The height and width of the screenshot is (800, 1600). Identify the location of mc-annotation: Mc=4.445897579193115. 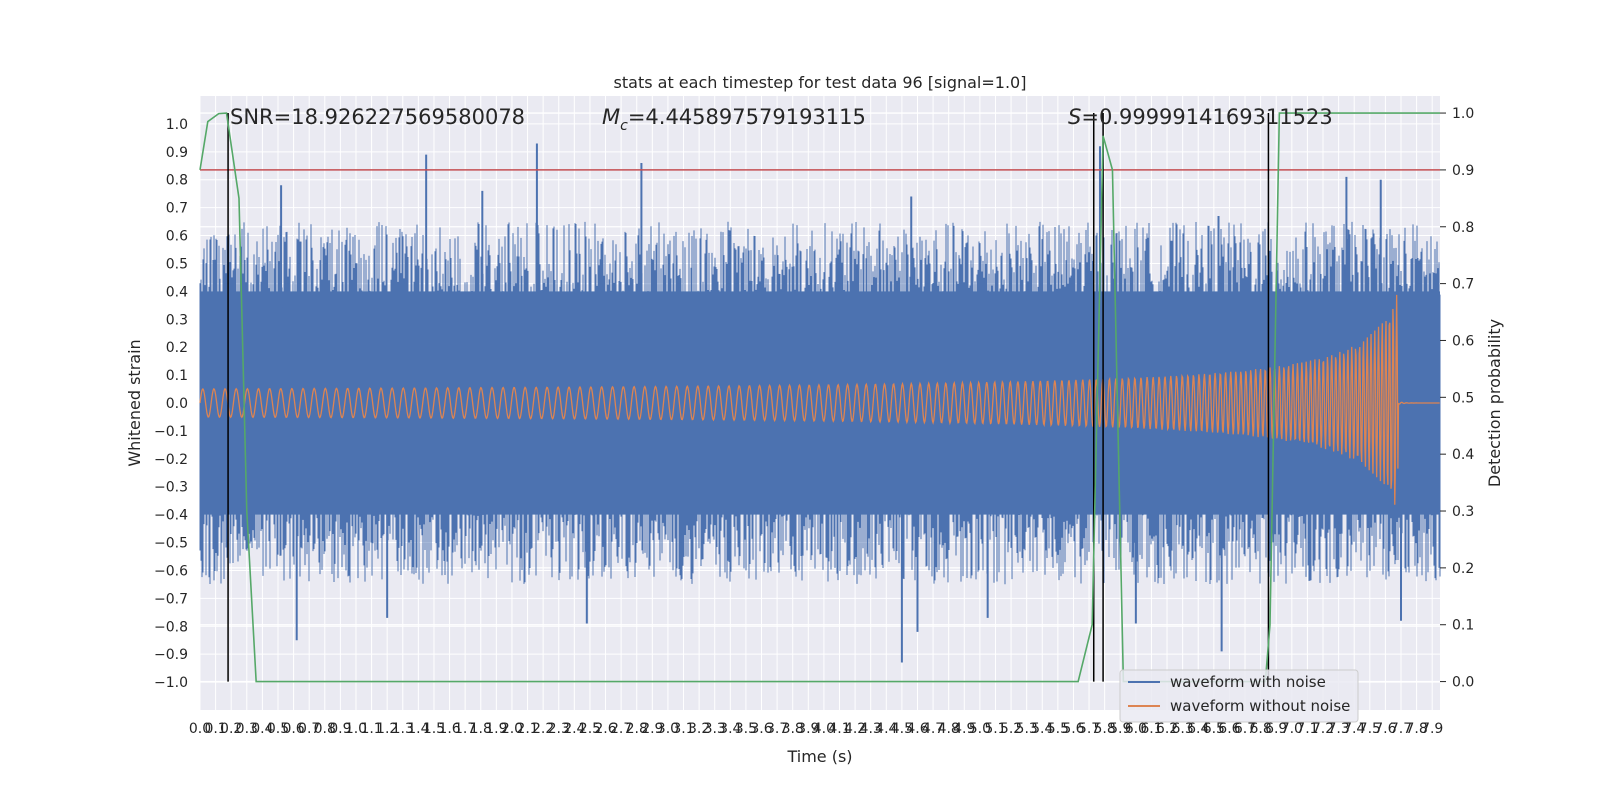
(734, 119).